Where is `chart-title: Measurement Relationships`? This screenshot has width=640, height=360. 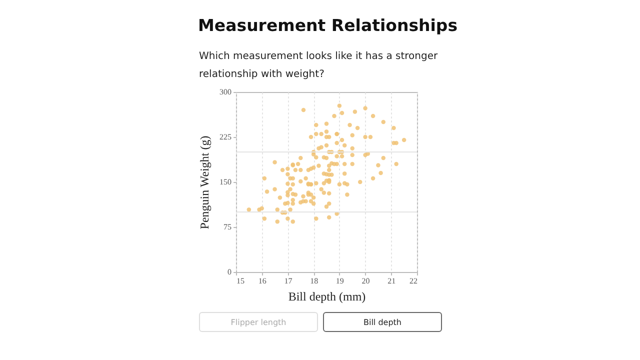 chart-title: Measurement Relationships is located at coordinates (328, 25).